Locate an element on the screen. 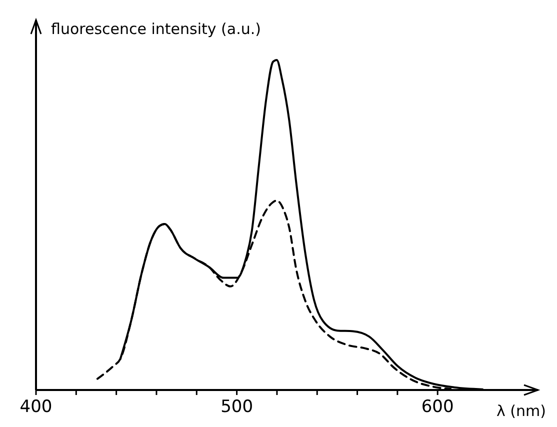 The width and height of the screenshot is (557, 427). y-axis-title: fluorescence intensity (a.u.) is located at coordinates (156, 29).